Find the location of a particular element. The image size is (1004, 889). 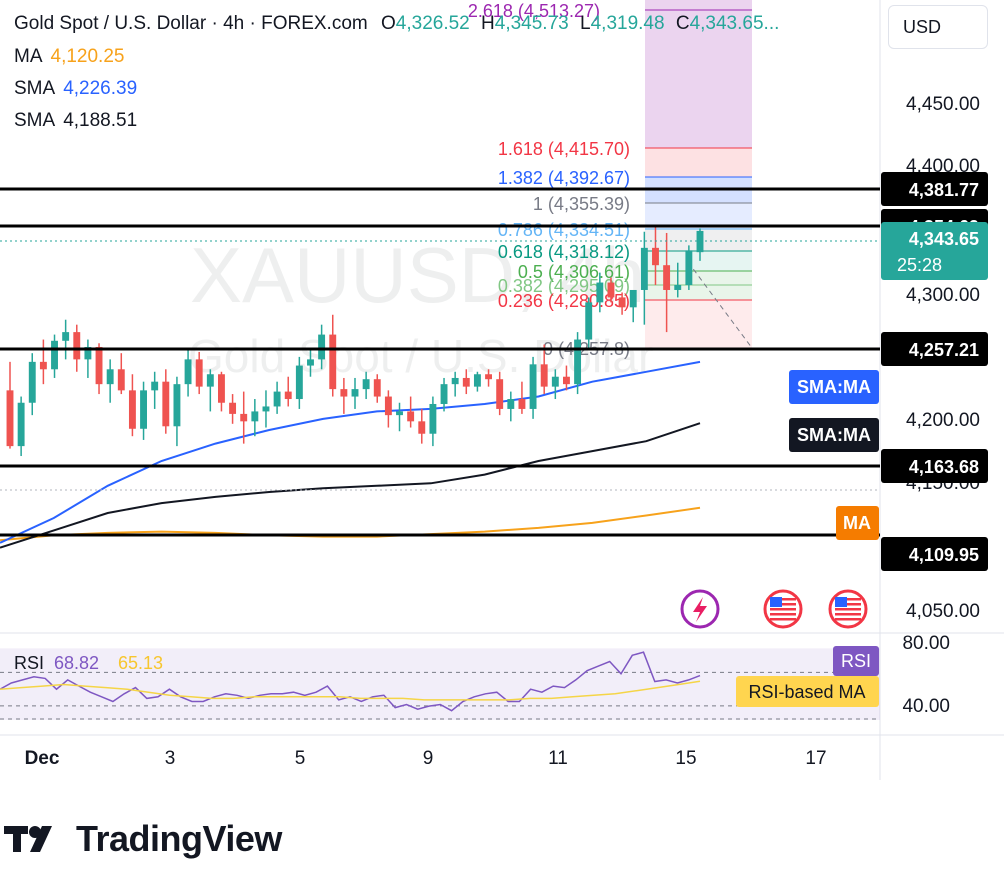

low-label: L is located at coordinates (585, 23).